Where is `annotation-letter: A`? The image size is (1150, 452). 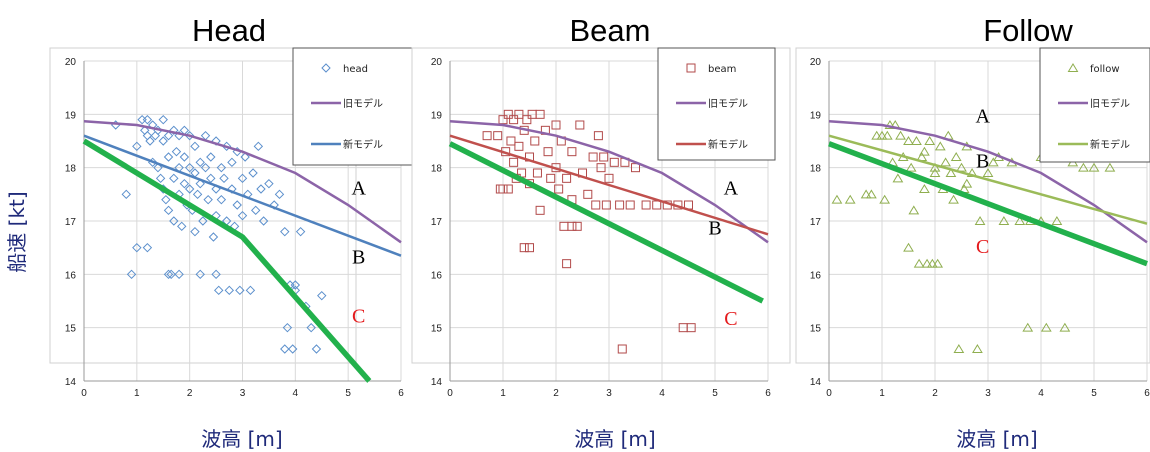
annotation-letter: A is located at coordinates (731, 188).